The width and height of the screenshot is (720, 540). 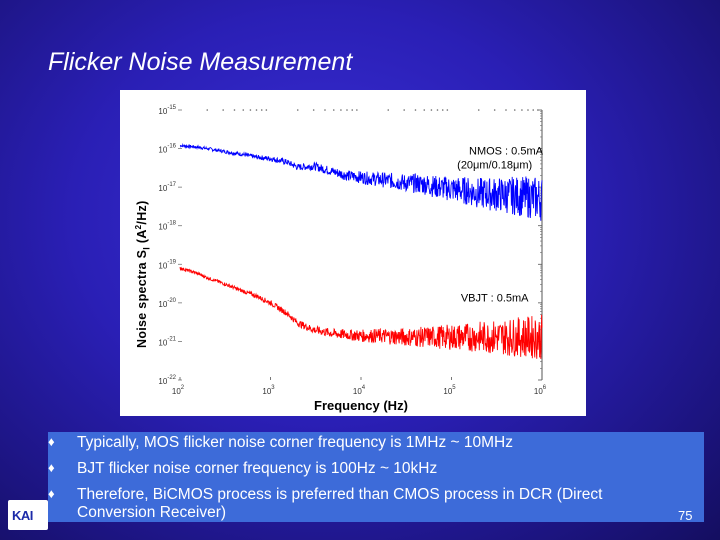 What do you see at coordinates (152, 512) in the screenshot?
I see `bullet-text: Conversion Receiver)` at bounding box center [152, 512].